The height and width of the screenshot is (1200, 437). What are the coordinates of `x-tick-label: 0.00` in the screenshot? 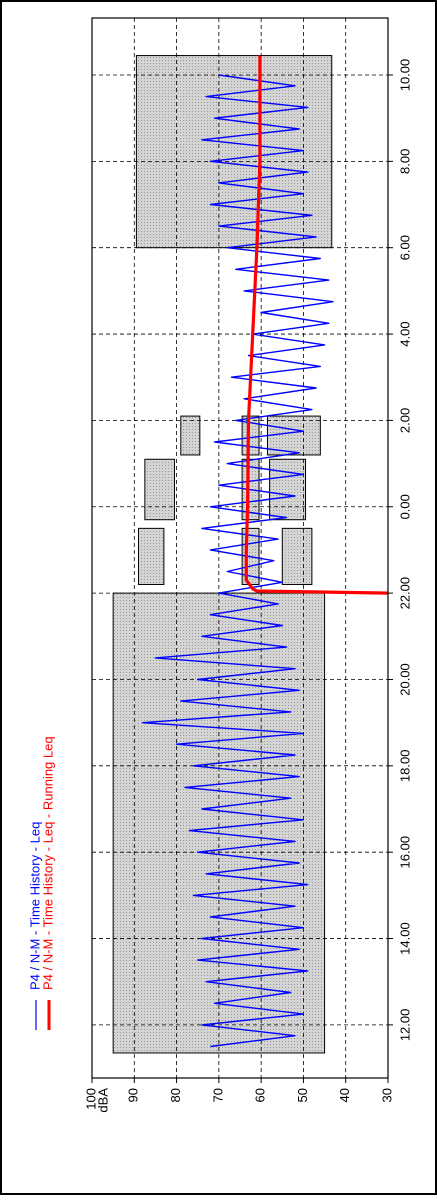 It's located at (404, 506).